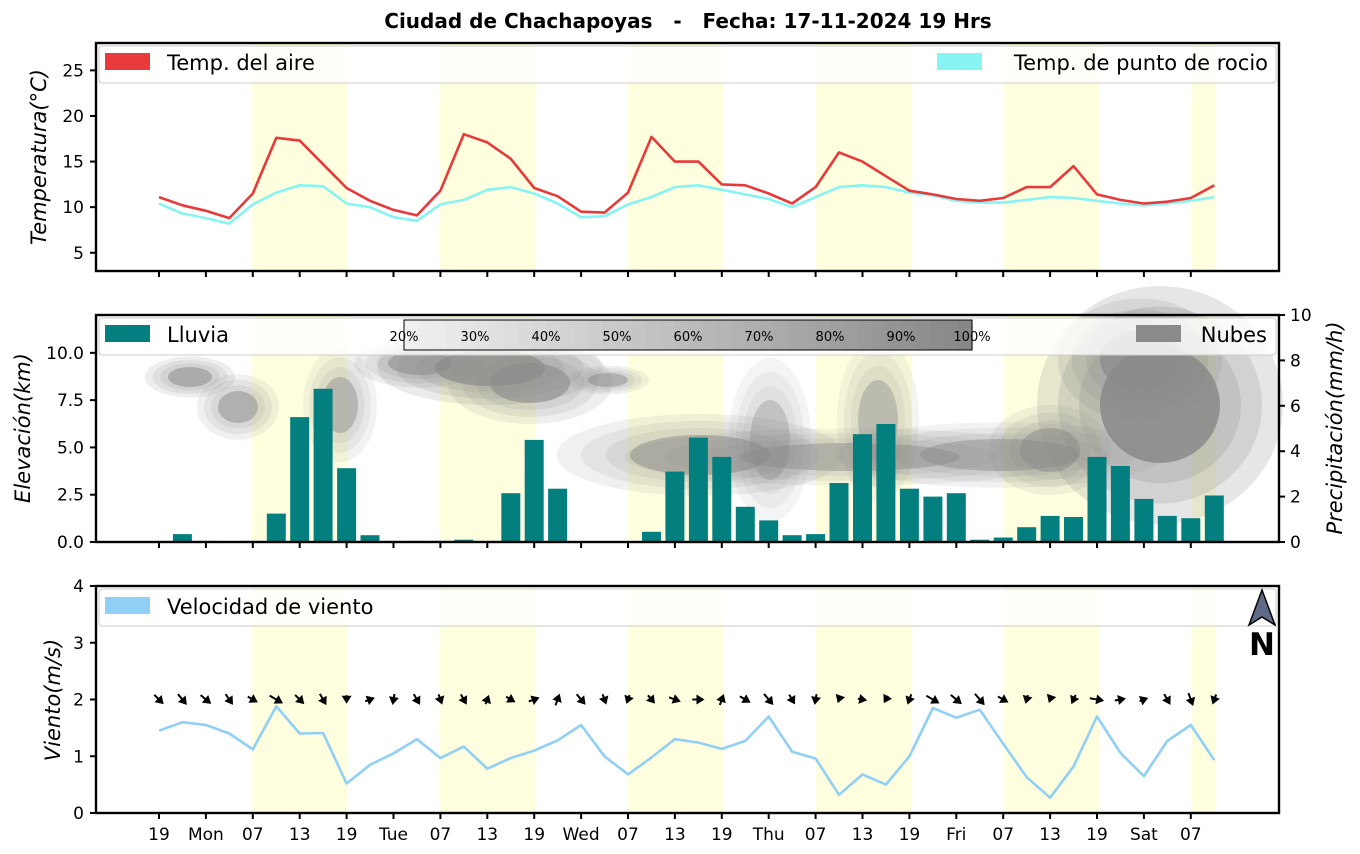  Describe the element at coordinates (956, 835) in the screenshot. I see `x-tick-label: Fri` at that location.